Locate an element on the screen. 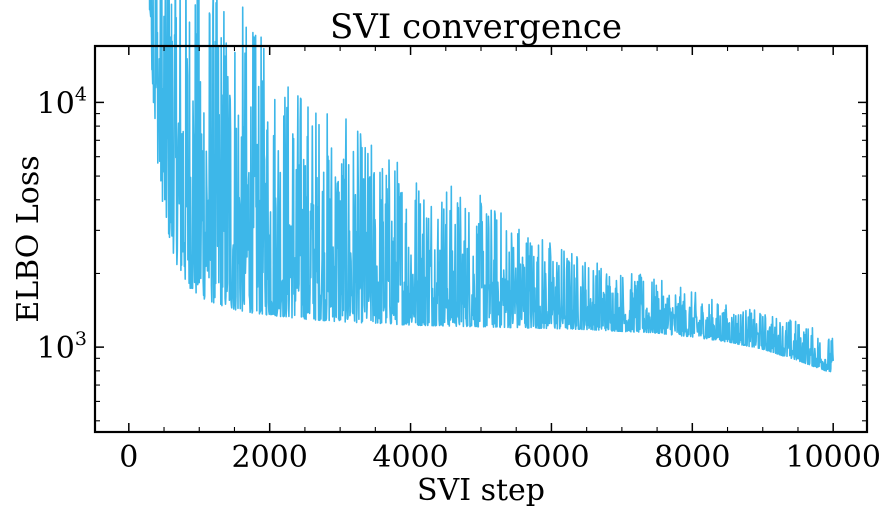 Image resolution: width=883 pixels, height=514 pixels. x-tick-label: 0 is located at coordinates (128, 457).